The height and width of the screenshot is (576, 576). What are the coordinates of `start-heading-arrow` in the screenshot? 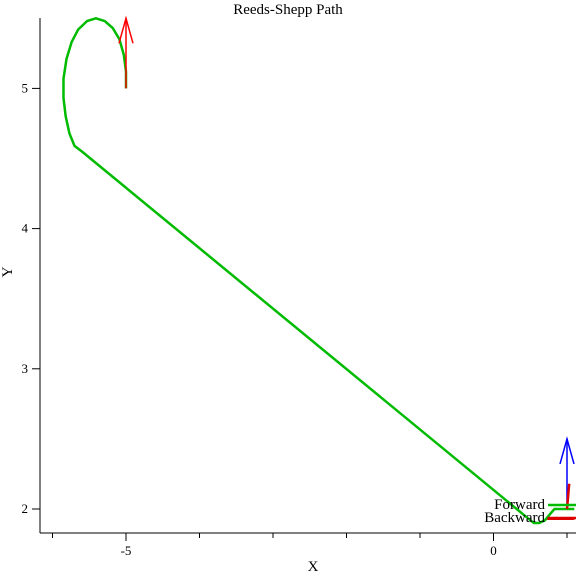 It's located at (126, 52).